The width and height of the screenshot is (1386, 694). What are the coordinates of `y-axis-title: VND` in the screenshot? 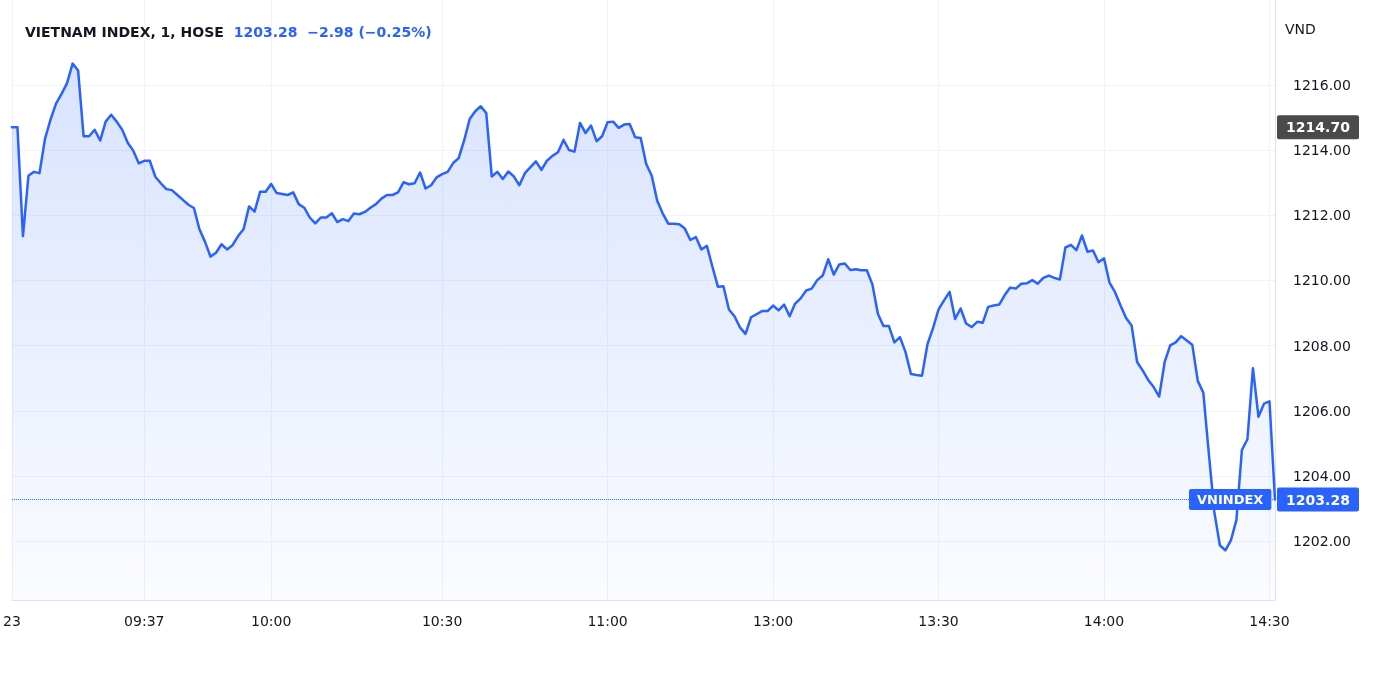 It's located at (1300, 29).